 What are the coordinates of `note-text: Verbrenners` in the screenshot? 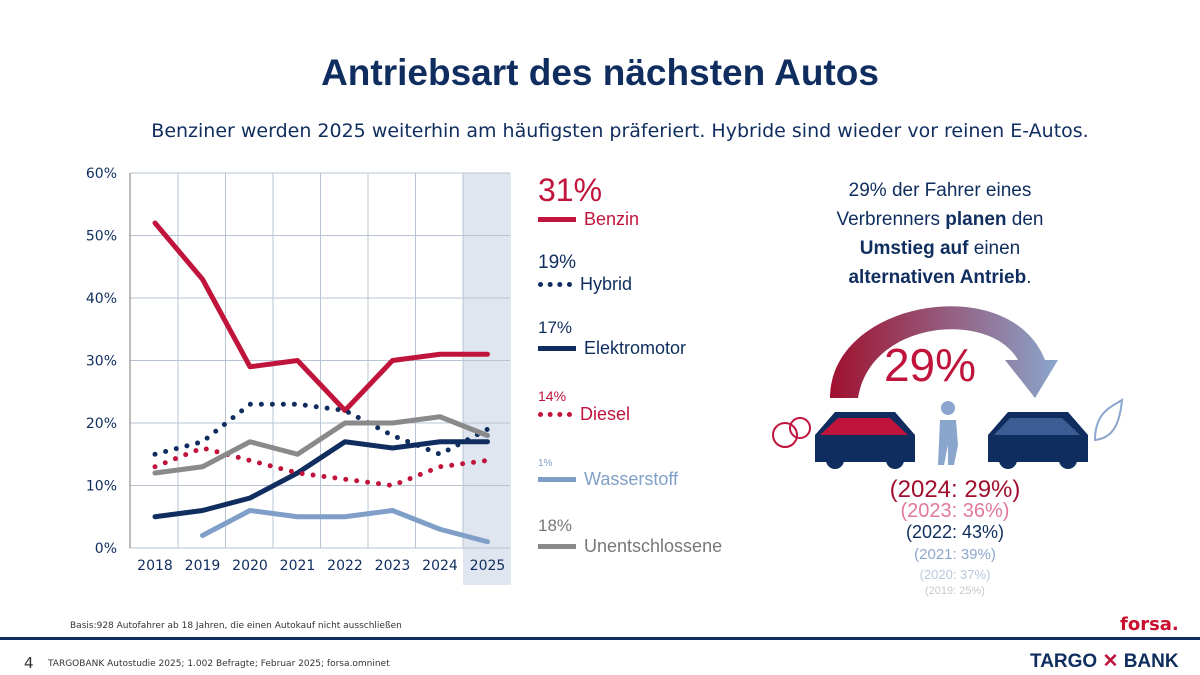 It's located at (891, 219).